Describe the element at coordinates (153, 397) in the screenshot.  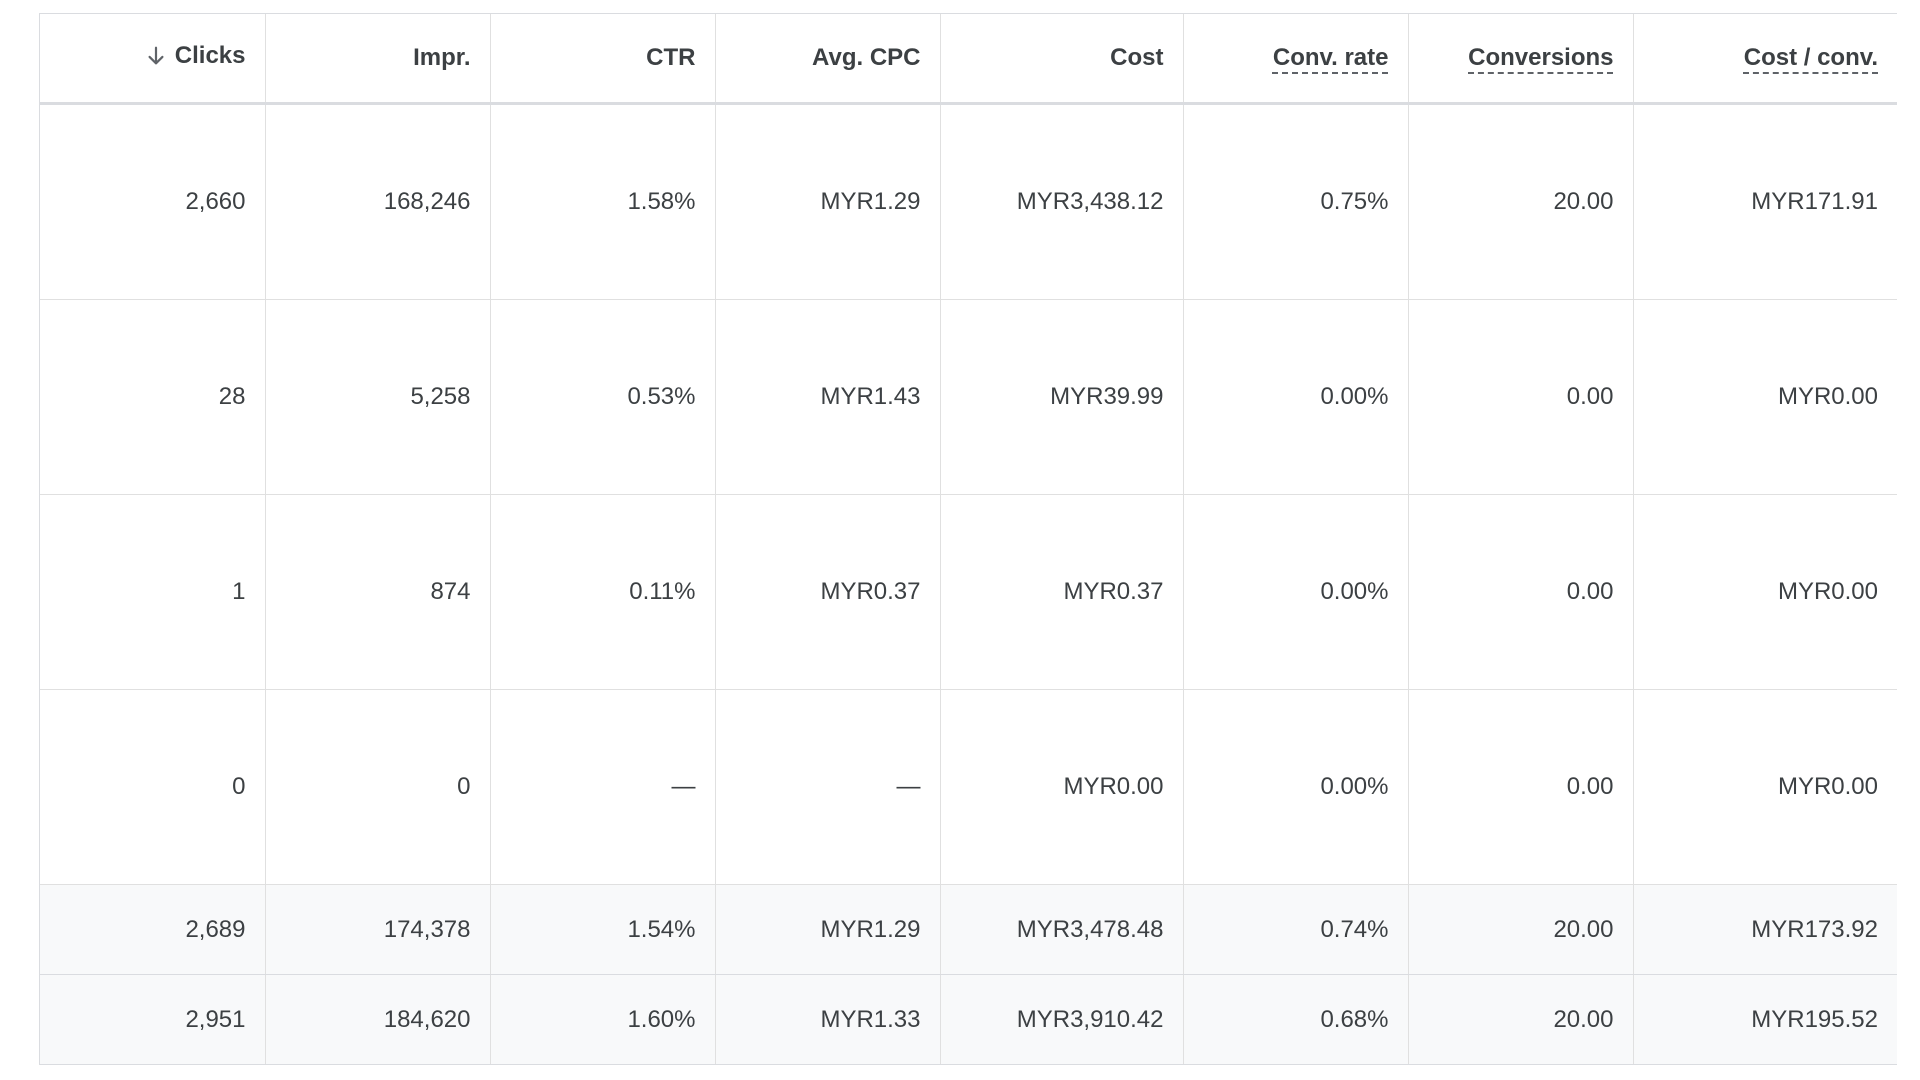
I see `cell-clicks: 28` at that location.